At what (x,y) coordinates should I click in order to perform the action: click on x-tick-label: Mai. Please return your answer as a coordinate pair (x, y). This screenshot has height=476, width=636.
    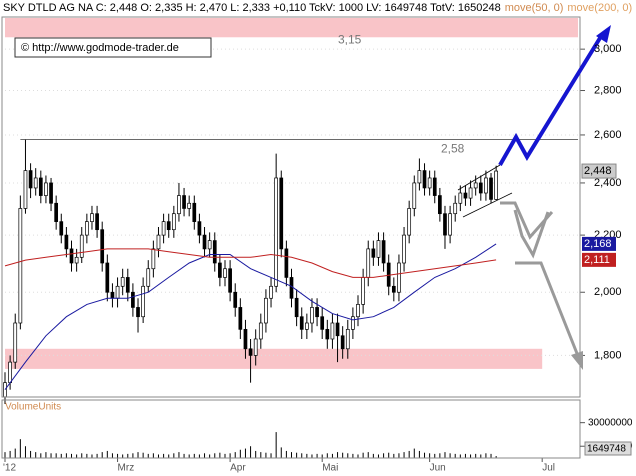
    Looking at the image, I should click on (330, 468).